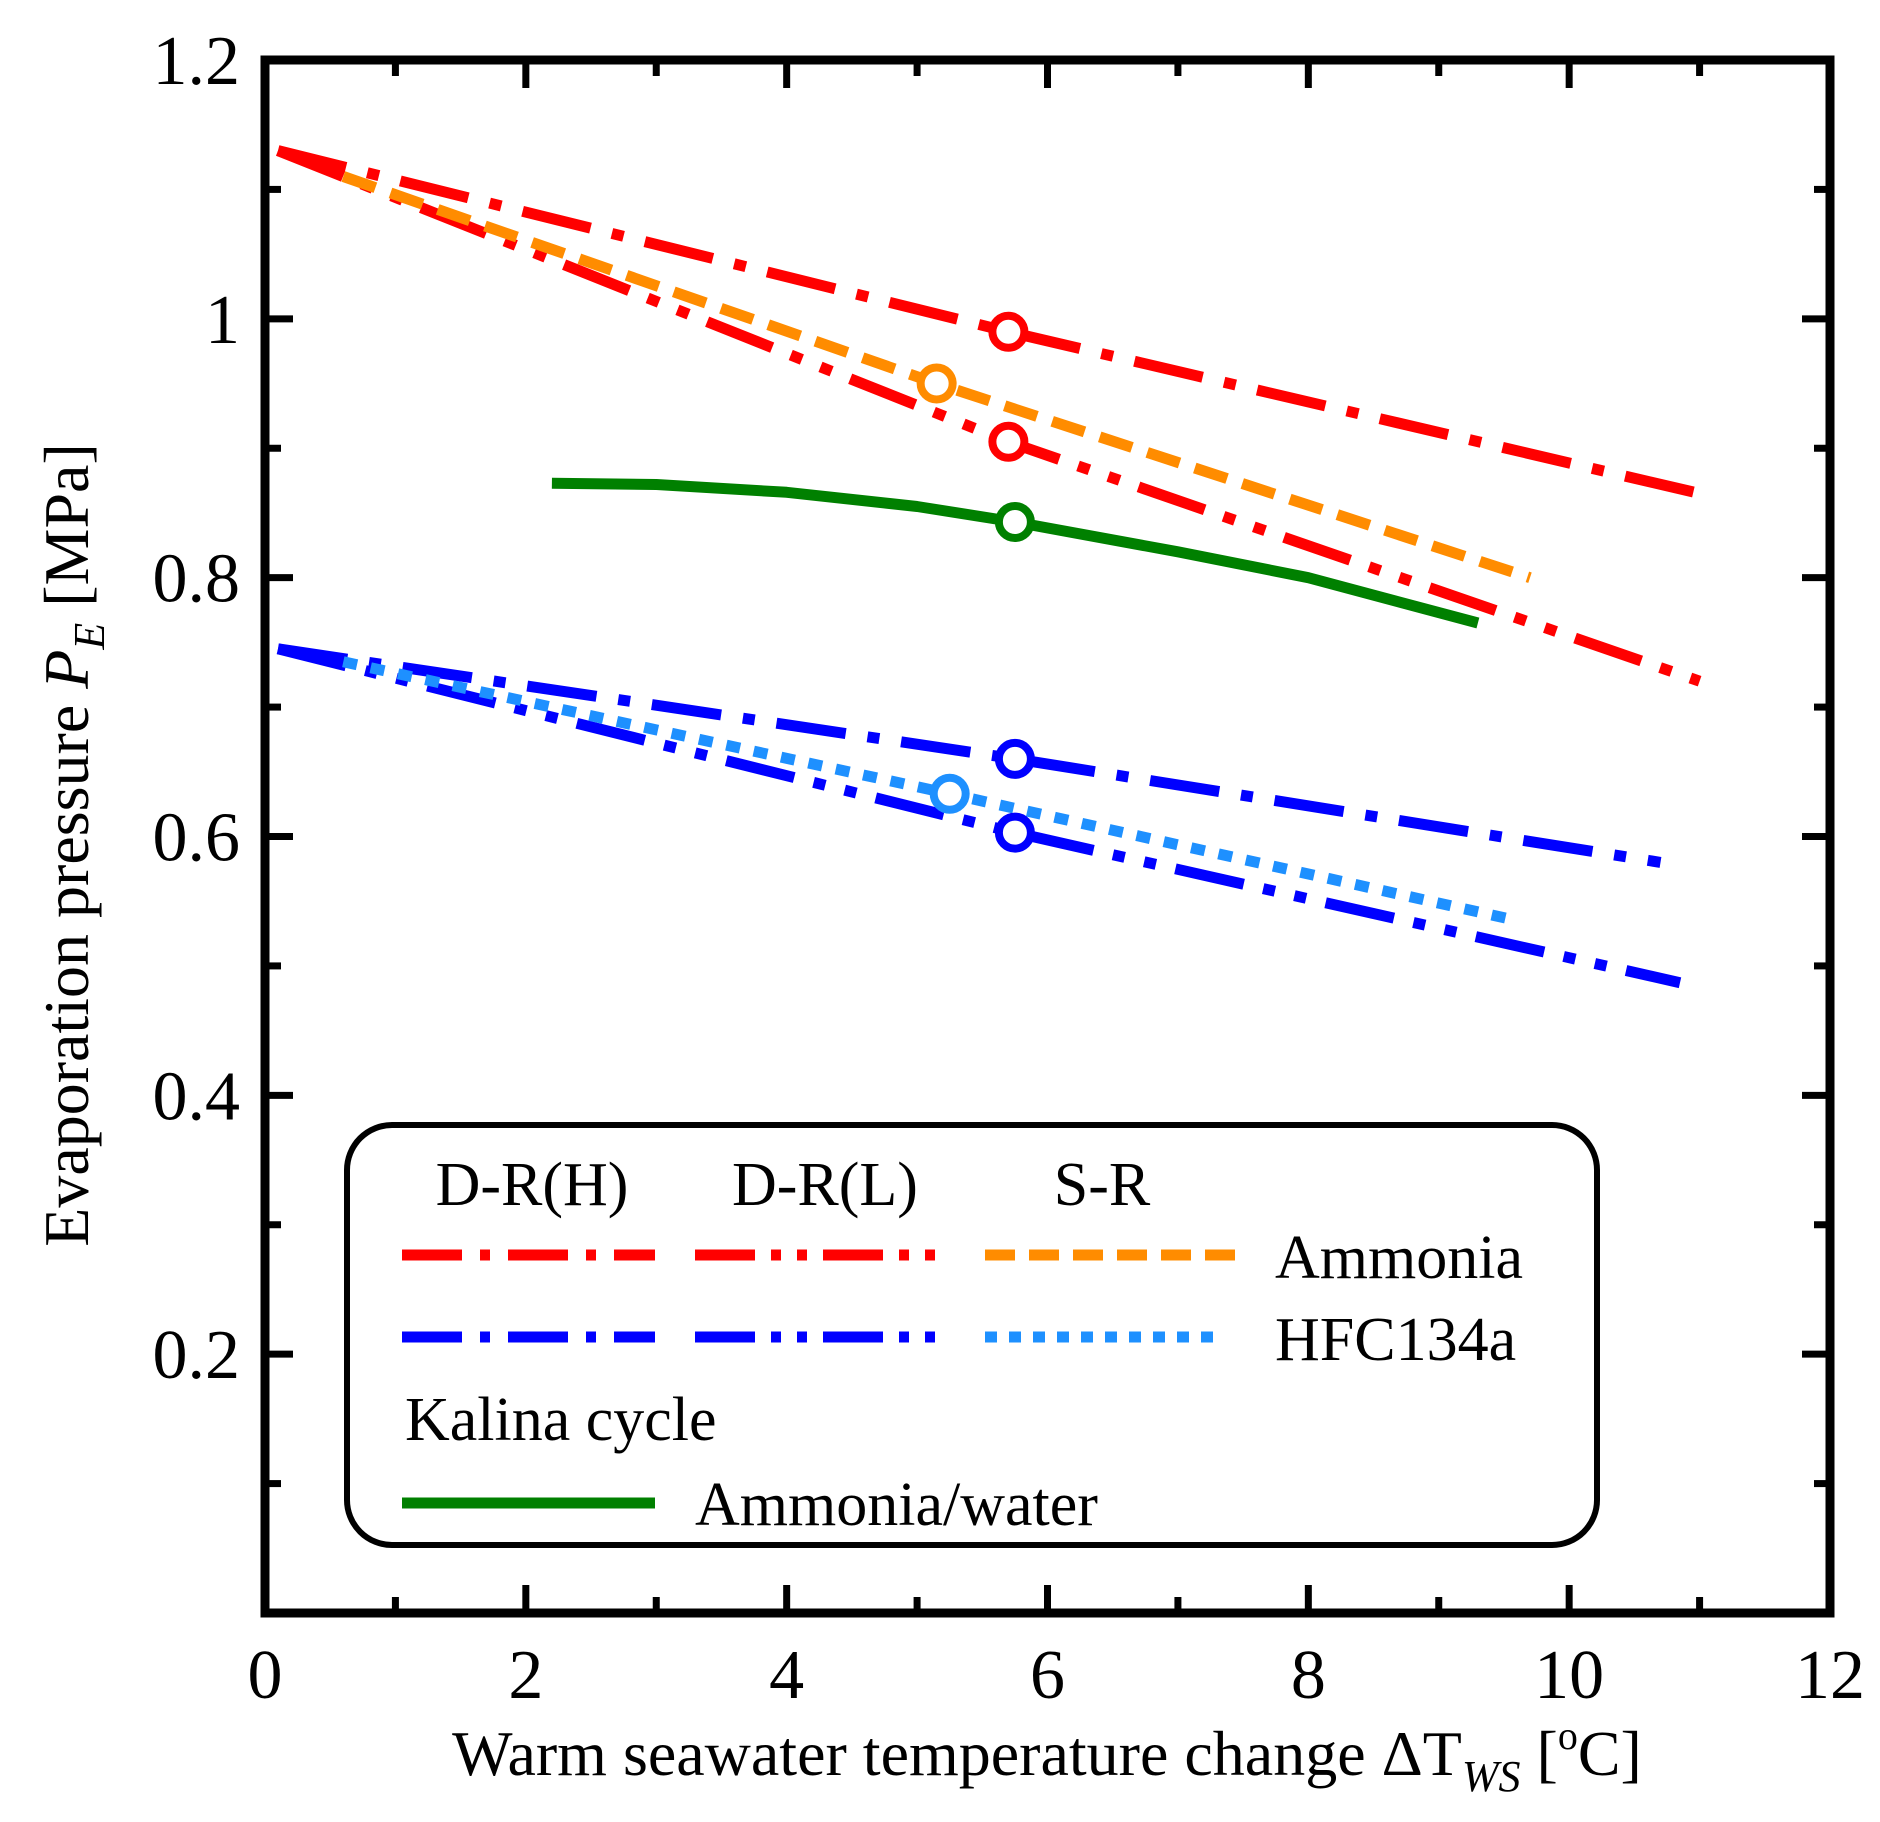 The image size is (1880, 1822). Describe the element at coordinates (896, 1505) in the screenshot. I see `legend-row-ammonia-water: Ammonia/water` at that location.